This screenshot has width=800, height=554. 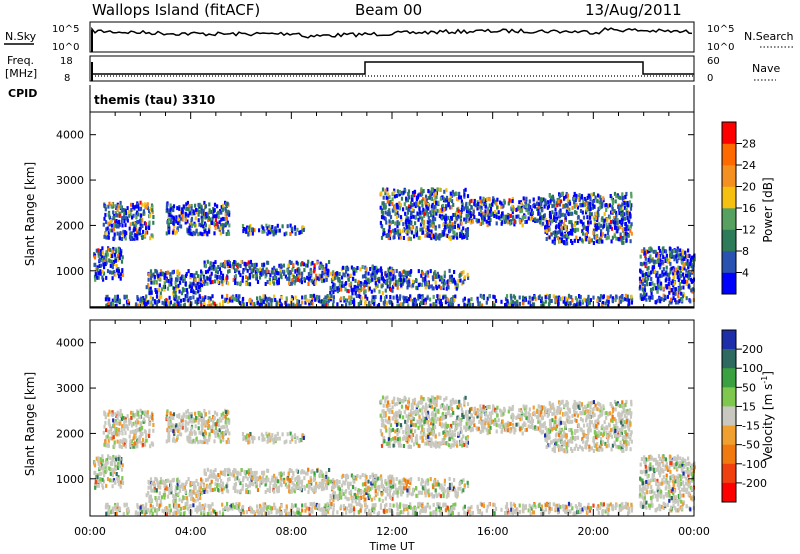 What do you see at coordinates (66, 61) in the screenshot?
I see `freq-tick-top: 18` at bounding box center [66, 61].